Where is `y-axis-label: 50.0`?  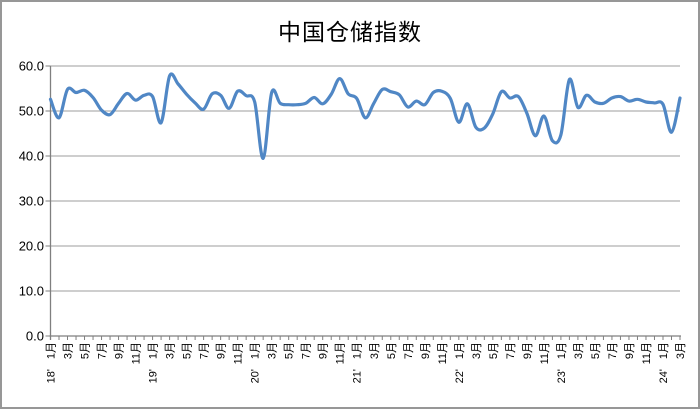
y-axis-label: 50.0 is located at coordinates (31, 111).